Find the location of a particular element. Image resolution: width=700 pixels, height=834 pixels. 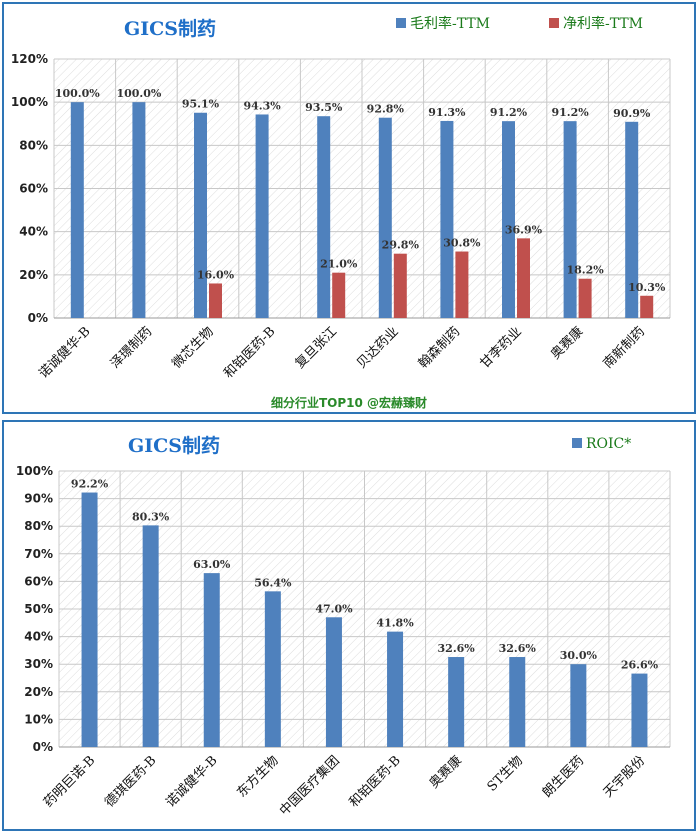

data-label: 26.6% is located at coordinates (640, 665).